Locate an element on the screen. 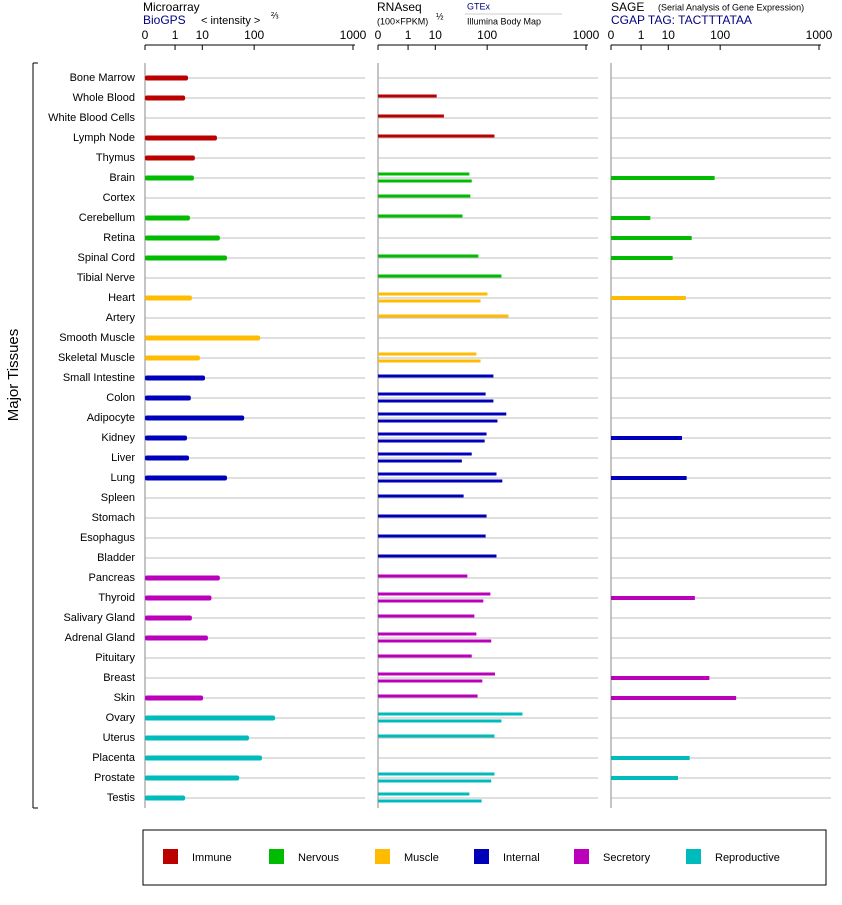  category-label: Breast is located at coordinates (119, 678).